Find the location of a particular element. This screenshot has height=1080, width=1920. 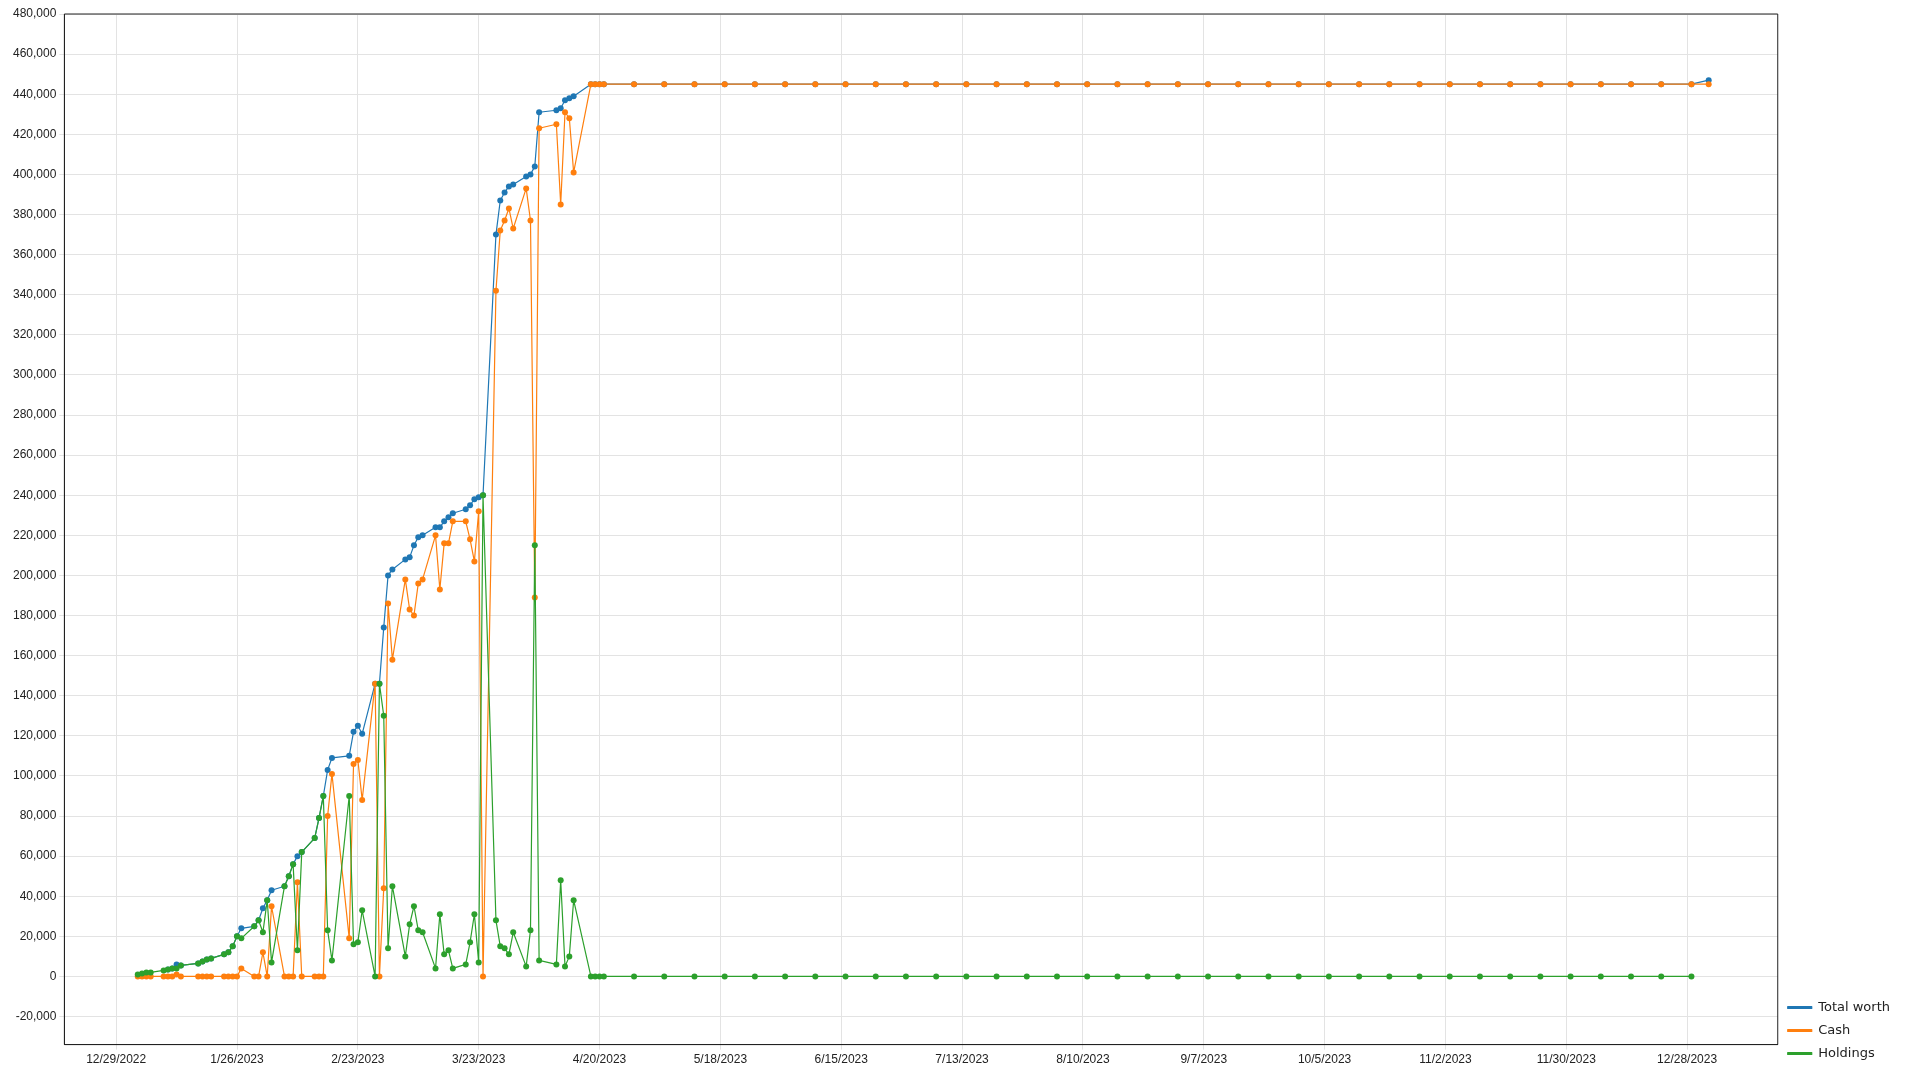

y-tick-label: 140,000 is located at coordinates (34, 695).